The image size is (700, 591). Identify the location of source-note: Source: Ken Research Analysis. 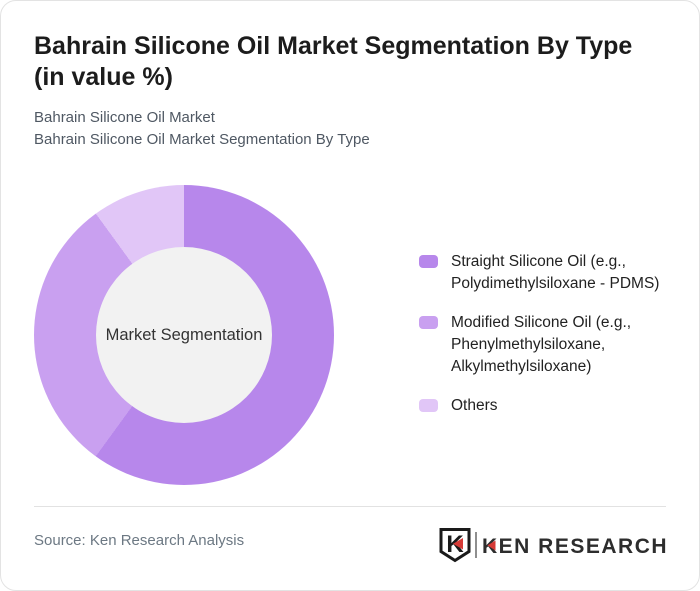
(139, 540).